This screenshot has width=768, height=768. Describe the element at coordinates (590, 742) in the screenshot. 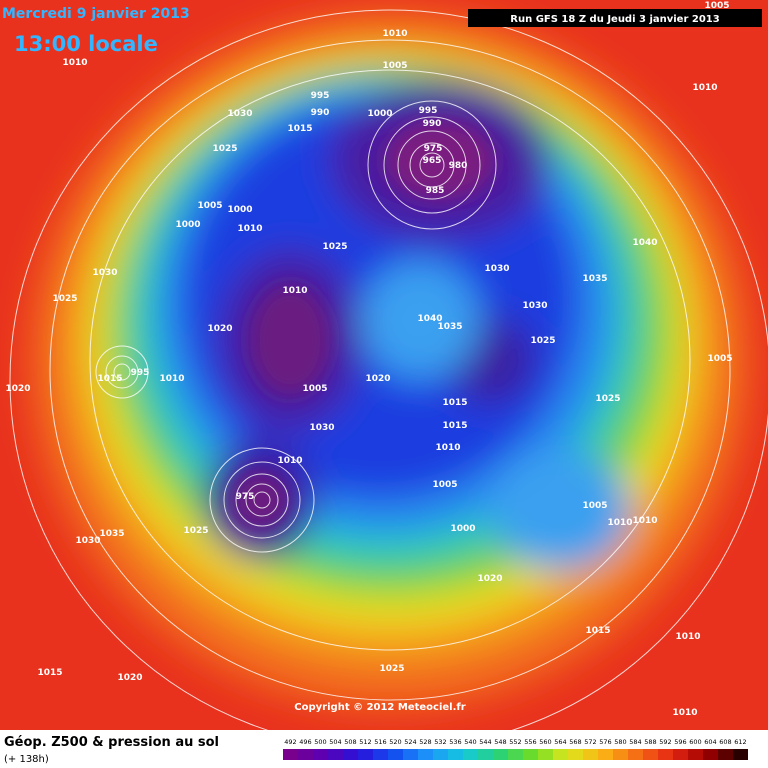

I see `scale-label: 572` at that location.